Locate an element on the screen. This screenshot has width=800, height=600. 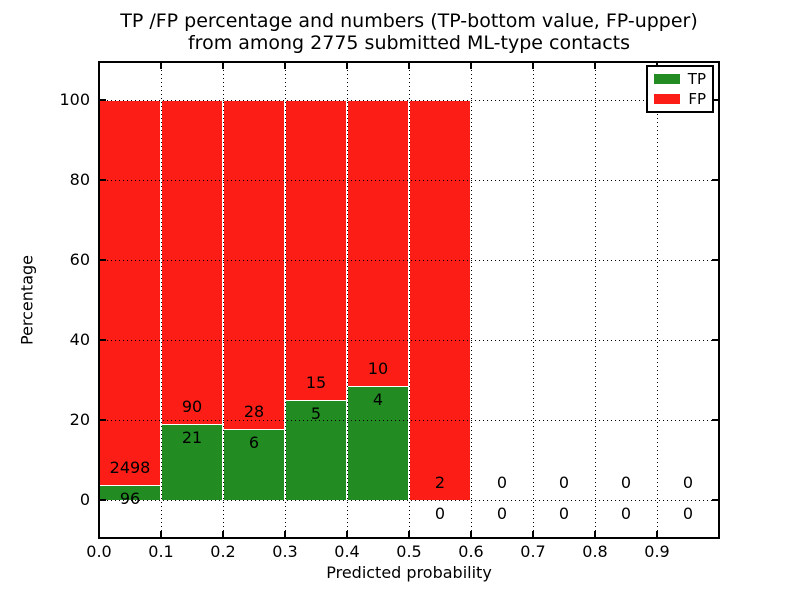
x-tick-label: 0.9 is located at coordinates (657, 551).